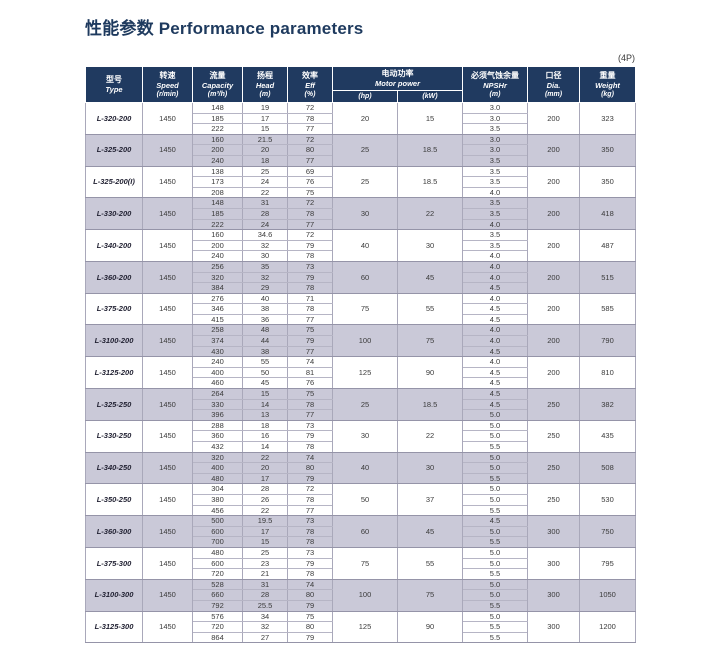 The height and width of the screenshot is (647, 720). Describe the element at coordinates (265, 383) in the screenshot. I see `head-value: 45` at that location.